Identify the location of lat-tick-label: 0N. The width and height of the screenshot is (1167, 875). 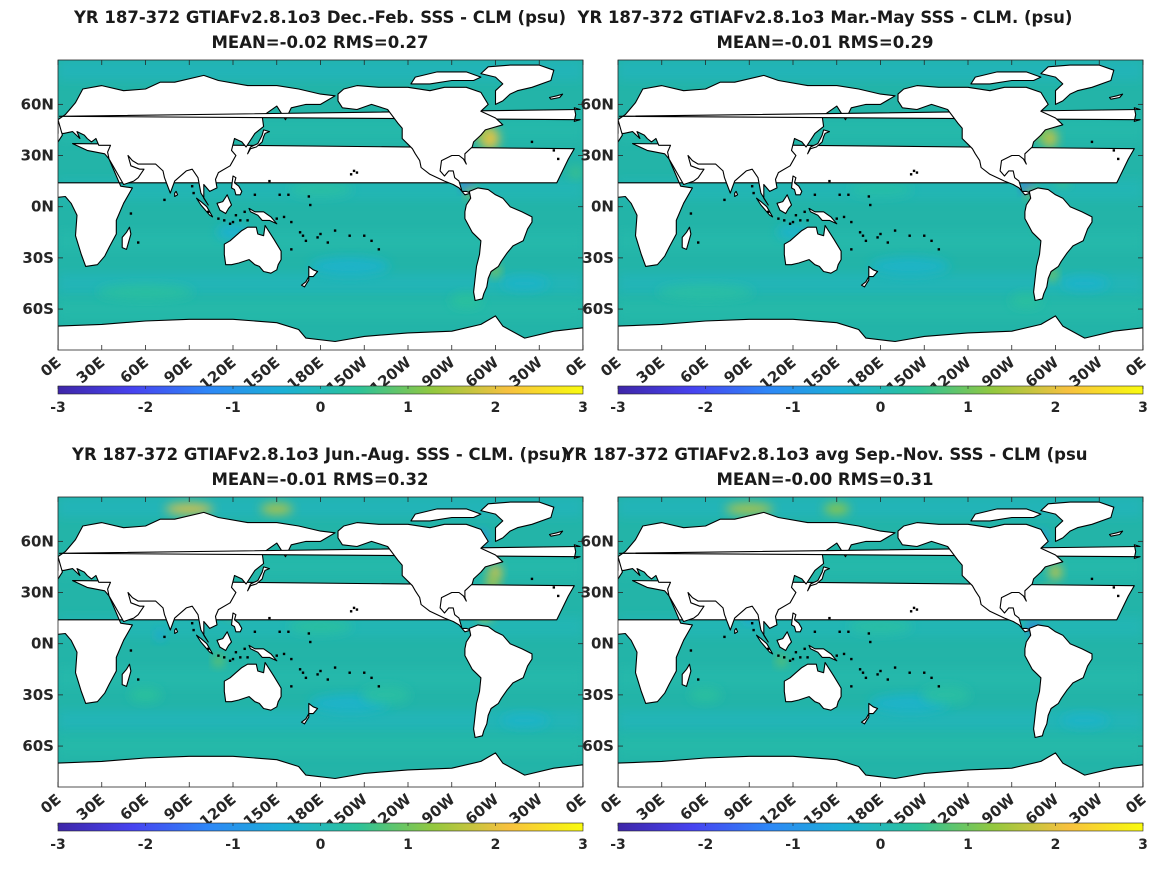
(602, 644).